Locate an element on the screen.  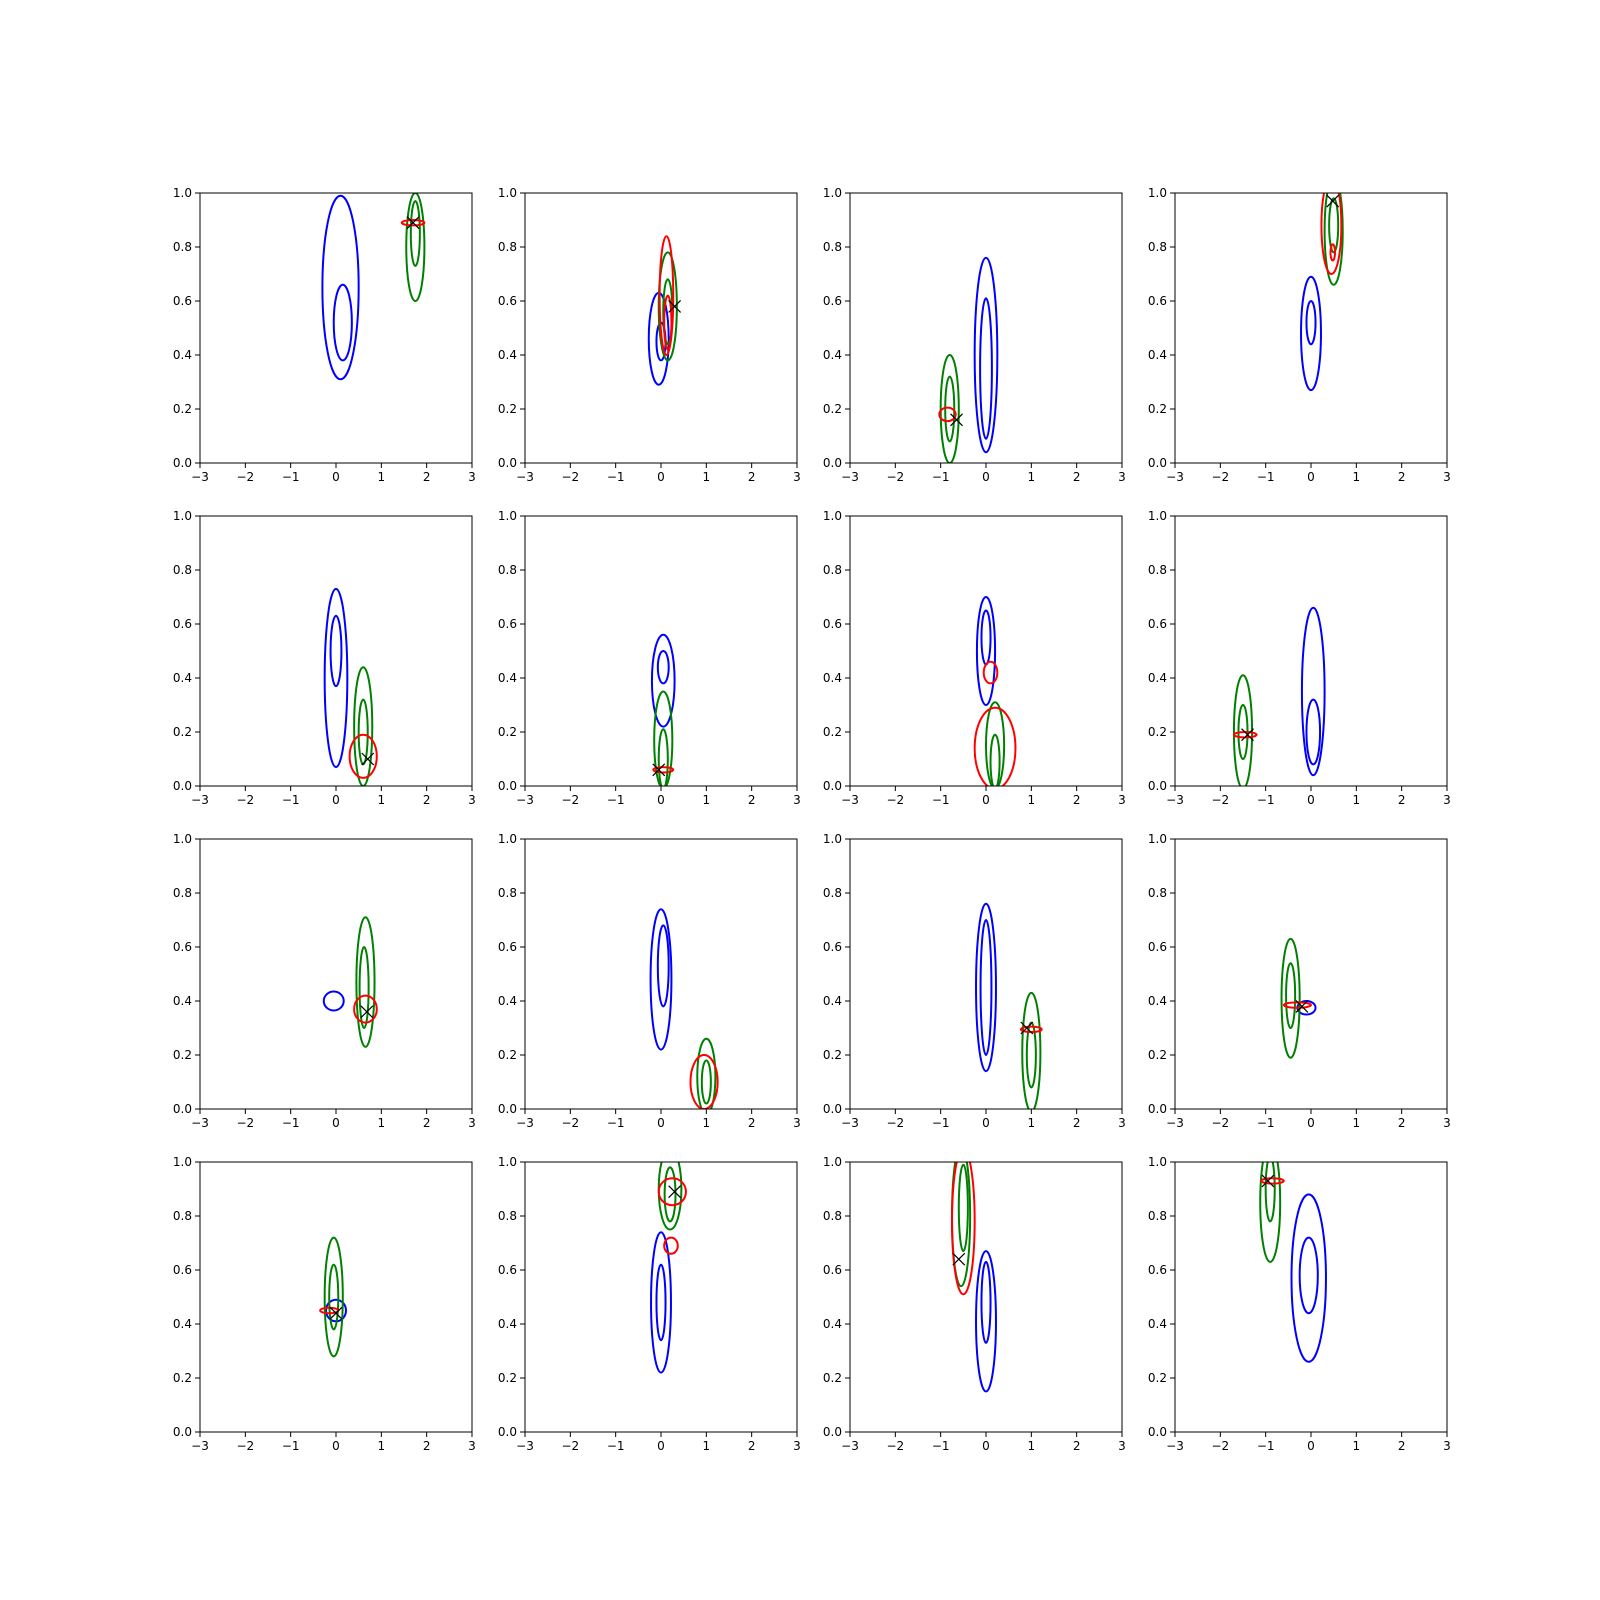
x-marker is located at coordinates (413, 223).